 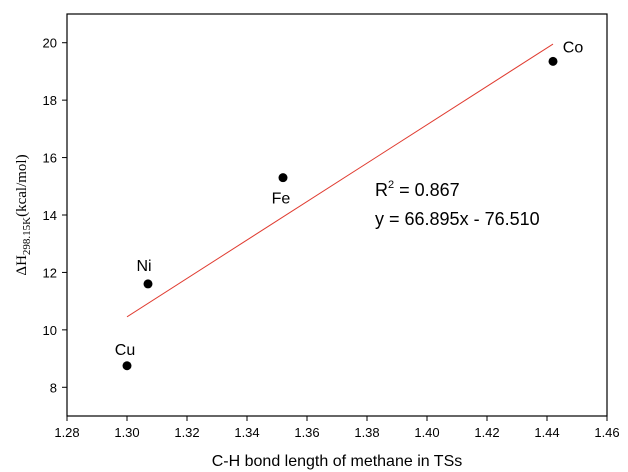 I want to click on x-tick-label: 1.34, so click(x=246, y=432).